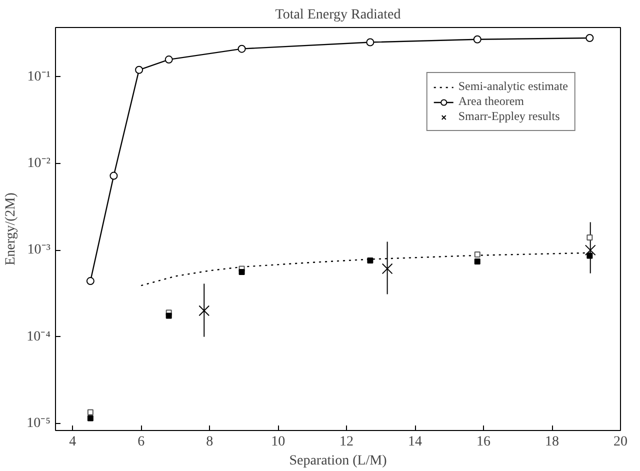  What do you see at coordinates (415, 442) in the screenshot?
I see `x-tick-label: 14` at bounding box center [415, 442].